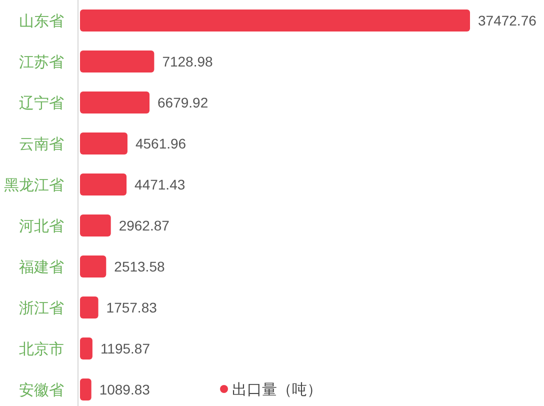  Describe the element at coordinates (41, 389) in the screenshot. I see `y-tick-label: 安徽省` at that location.